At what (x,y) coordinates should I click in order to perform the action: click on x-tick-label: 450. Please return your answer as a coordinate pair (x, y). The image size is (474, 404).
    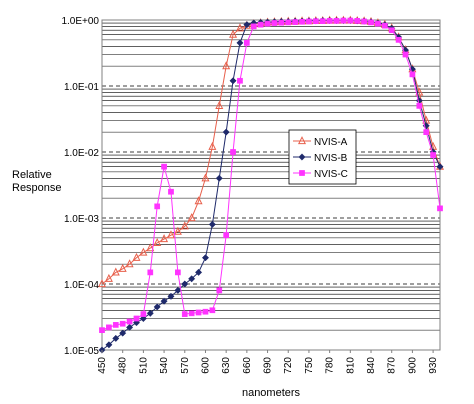
    Looking at the image, I should click on (102, 365).